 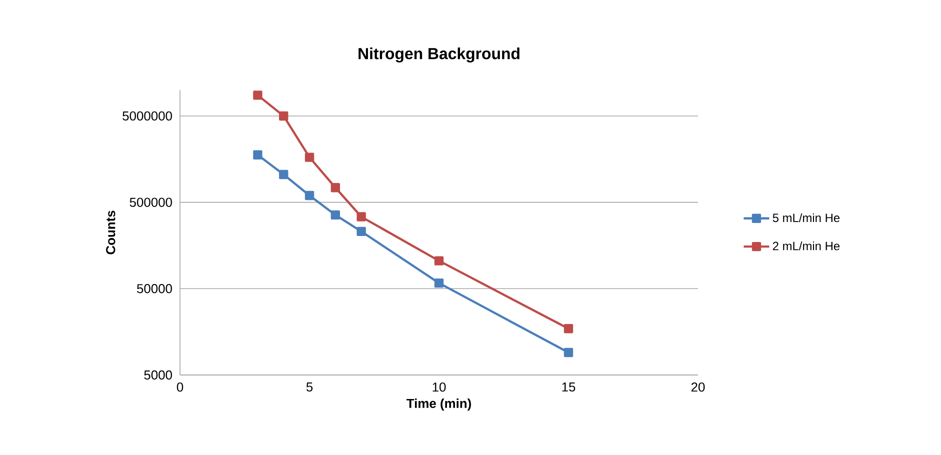 What do you see at coordinates (309, 387) in the screenshot?
I see `x-tick-label: 5` at bounding box center [309, 387].